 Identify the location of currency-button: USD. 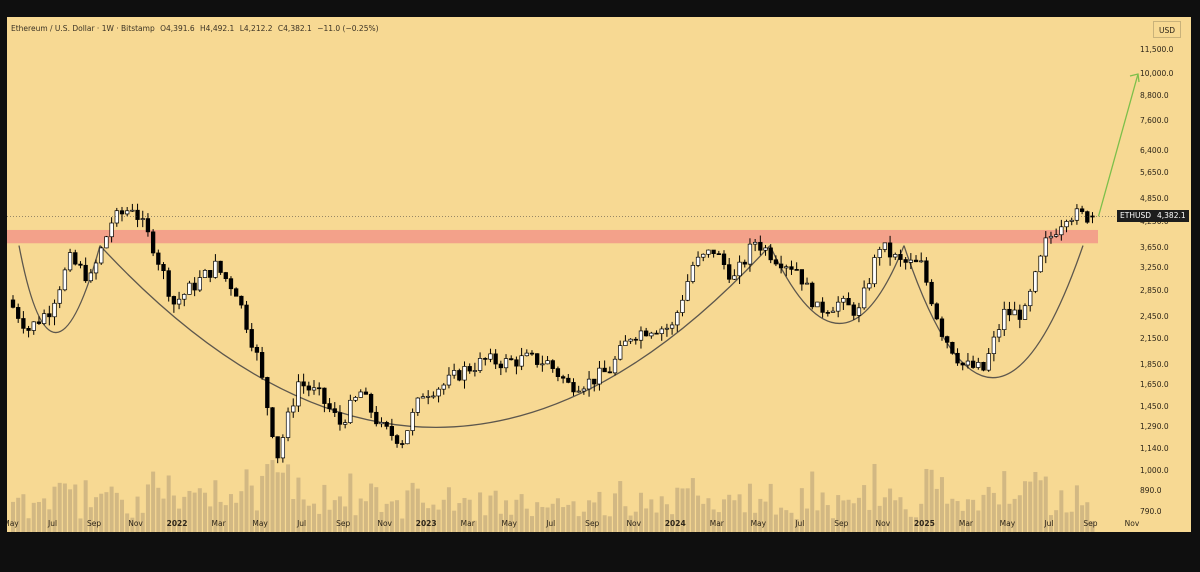
(1167, 29).